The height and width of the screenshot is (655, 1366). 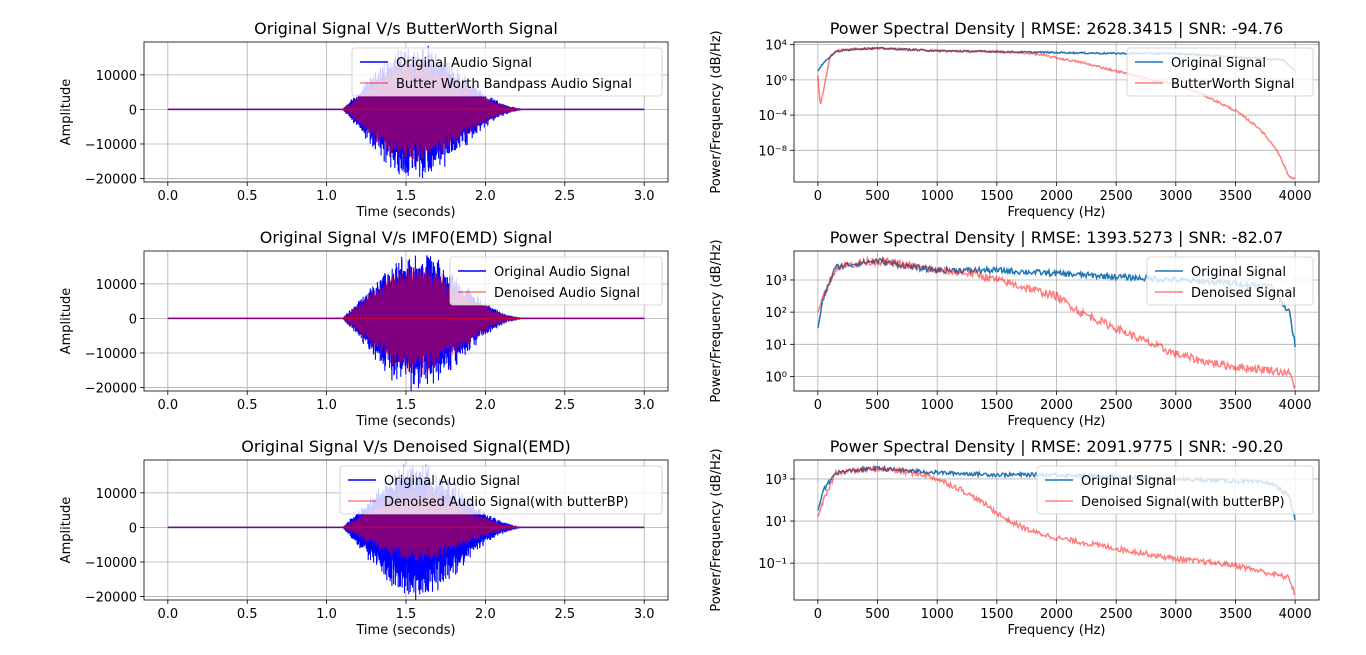 I want to click on chart-title: Original Signal V/s ButterWorth Signal, so click(x=406, y=28).